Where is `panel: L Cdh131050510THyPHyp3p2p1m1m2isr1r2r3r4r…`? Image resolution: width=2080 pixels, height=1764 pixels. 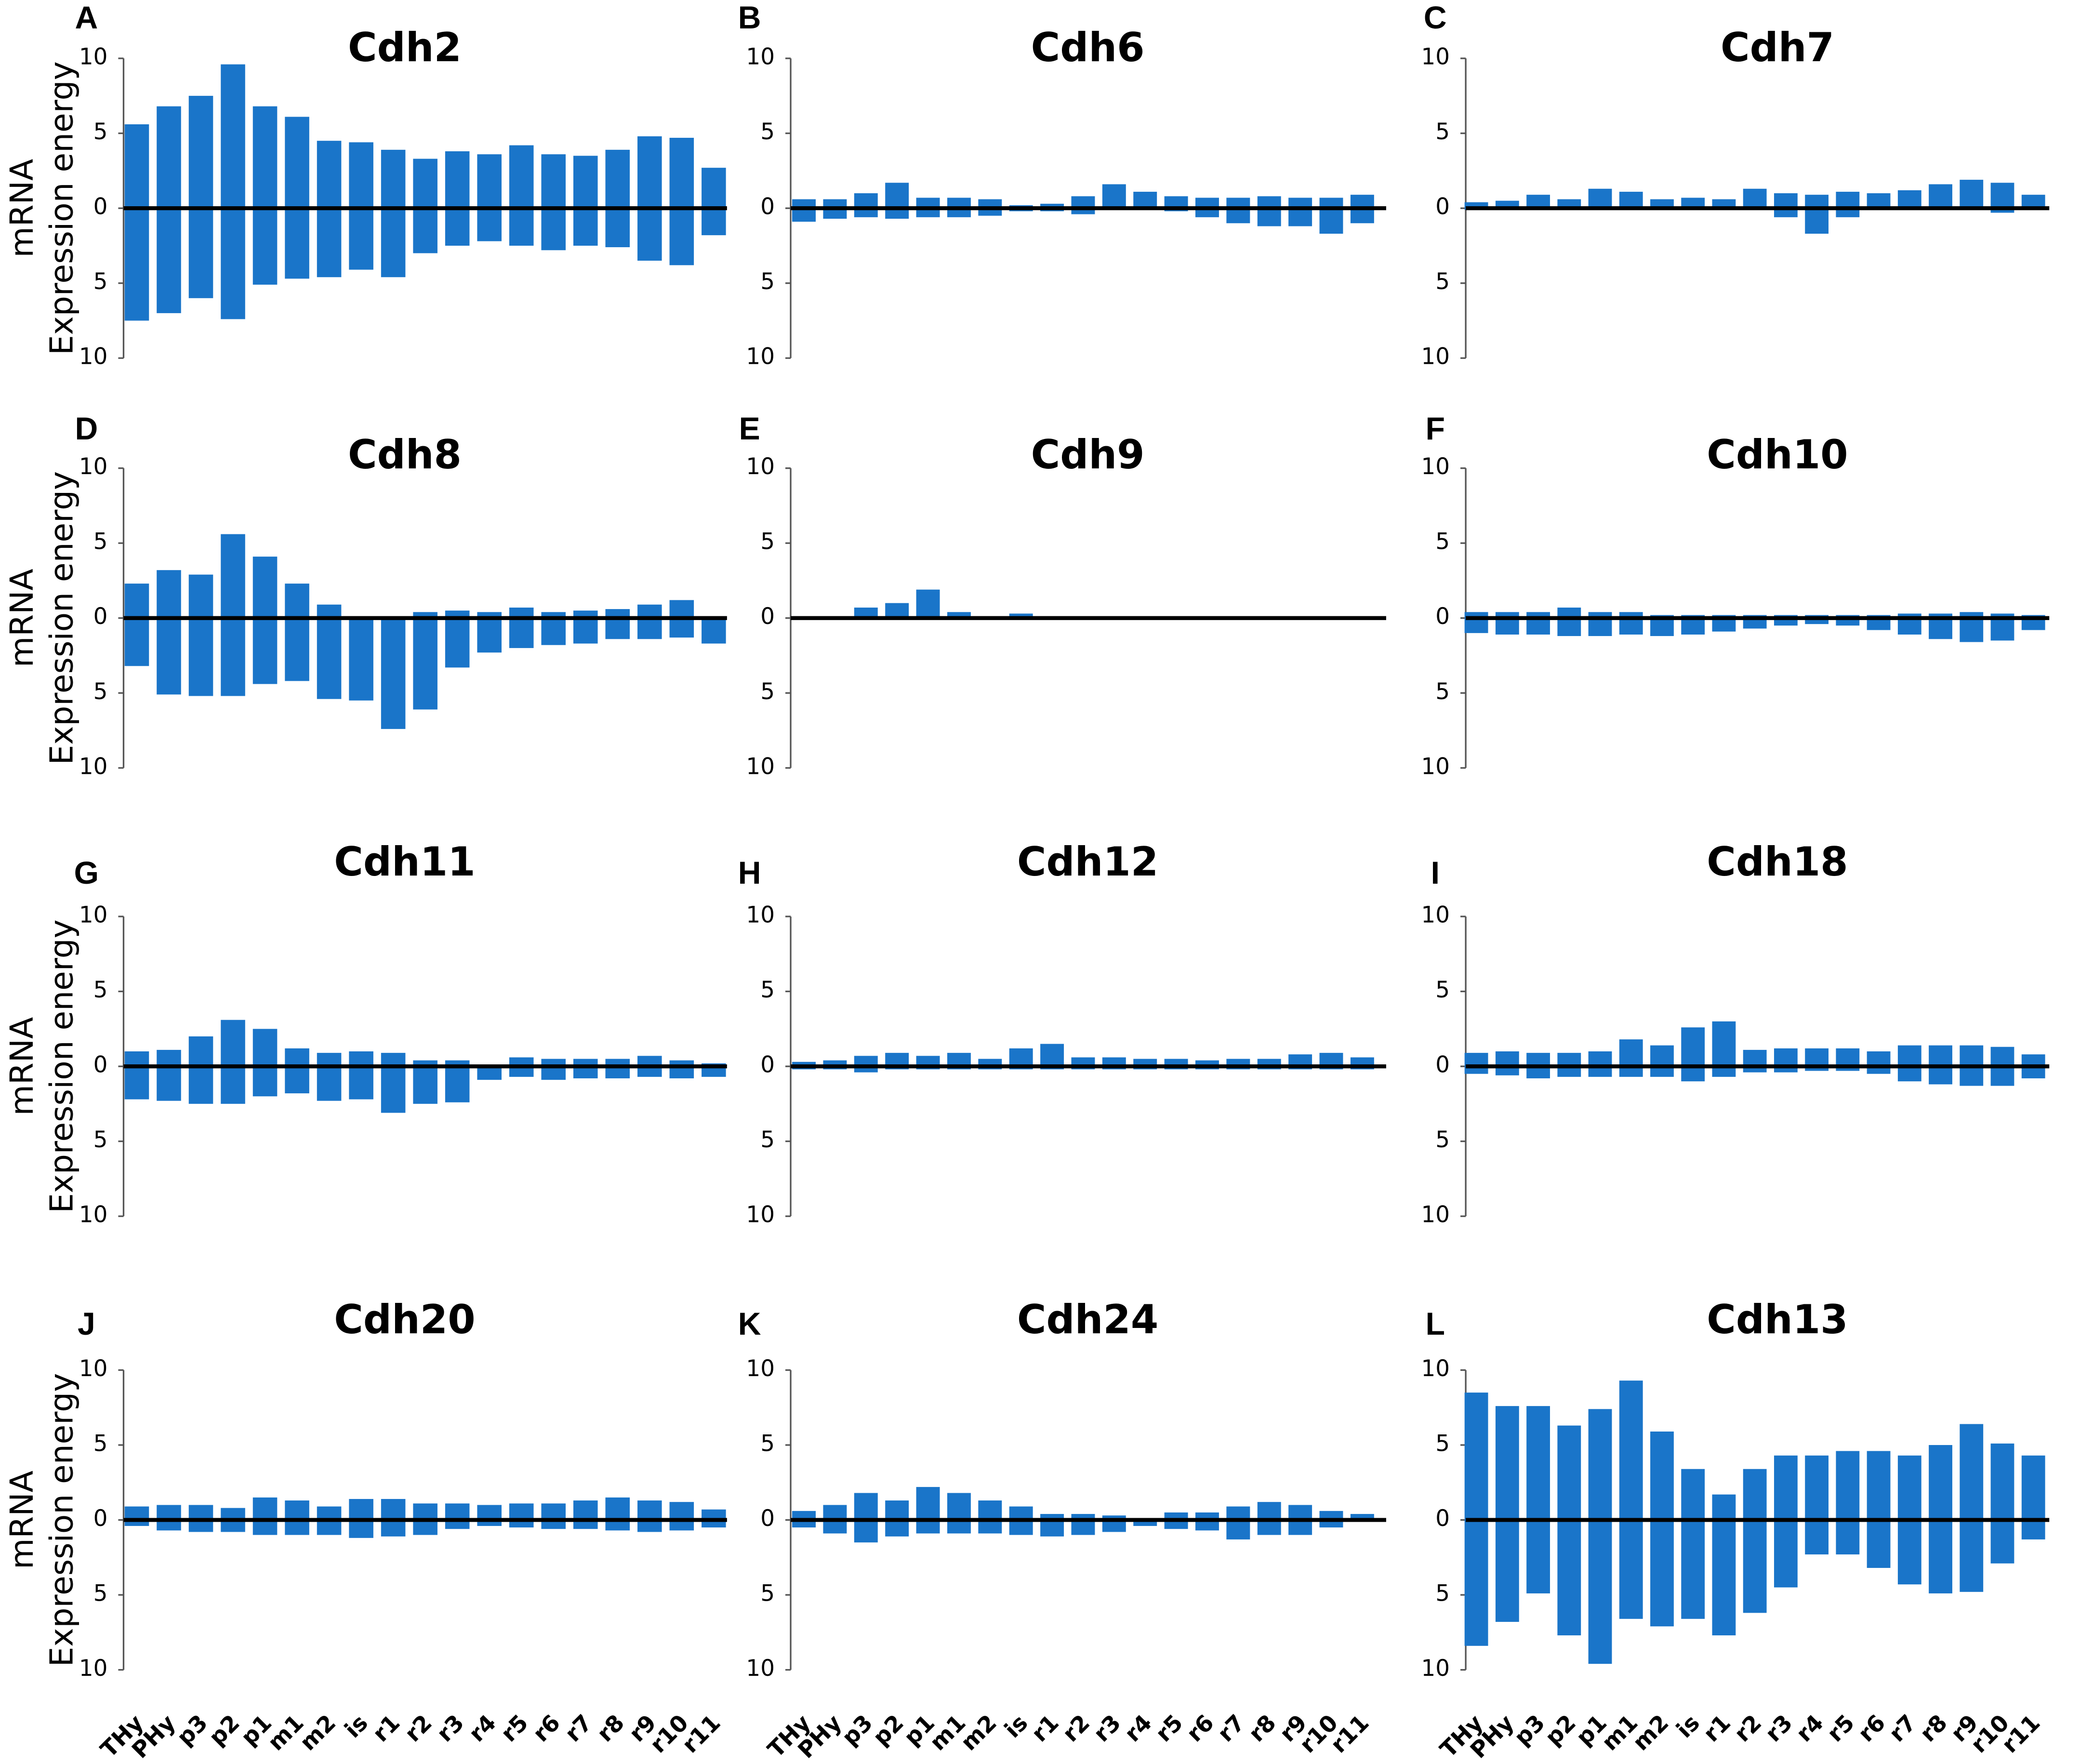
panel: L Cdh131050510THyPHyp3p2p1m1m2isr1r2r3r4r… is located at coordinates (1735, 1530).